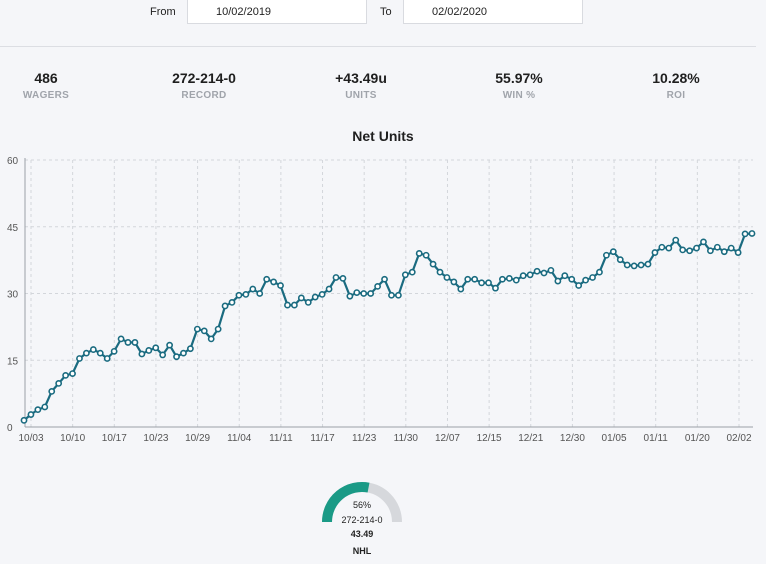 The image size is (766, 564). I want to click on x-tick-label: 10/29, so click(197, 438).